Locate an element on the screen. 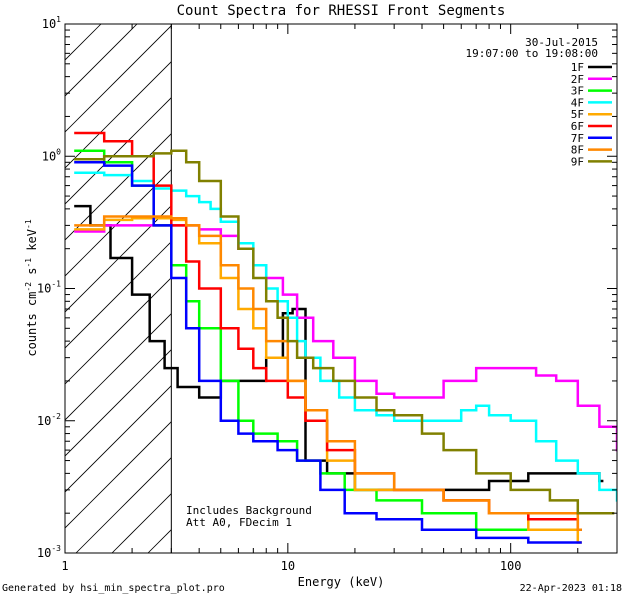 The image size is (640, 600). legend-label-8f: 8F is located at coordinates (577, 150).